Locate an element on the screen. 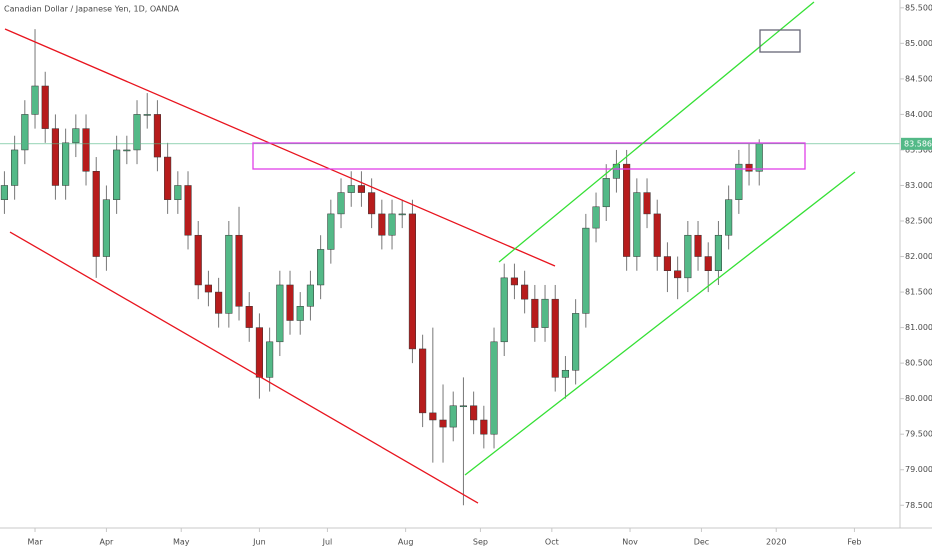 This screenshot has width=932, height=550. last-price-label: 83.586 is located at coordinates (918, 143).